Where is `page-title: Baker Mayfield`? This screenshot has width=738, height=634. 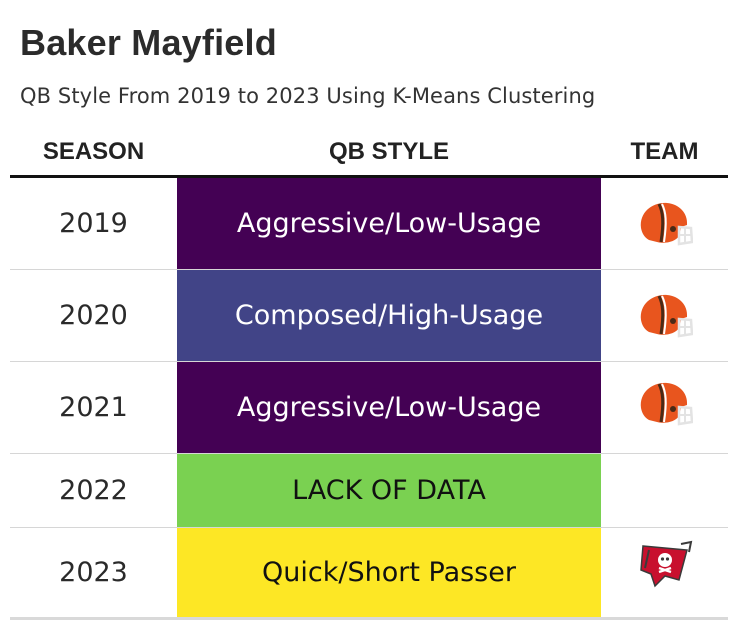 page-title: Baker Mayfield is located at coordinates (148, 42).